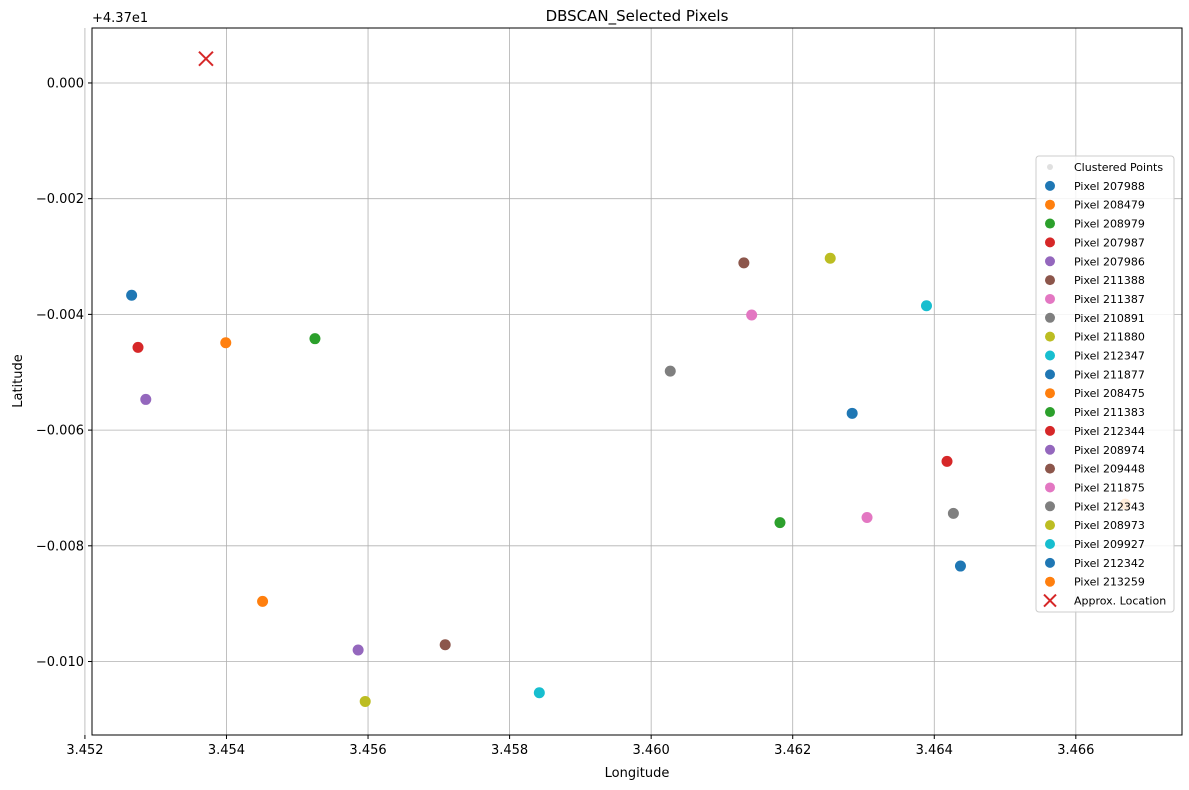 The width and height of the screenshot is (1189, 790). I want to click on legend-label: Pixel 211875, so click(1109, 487).